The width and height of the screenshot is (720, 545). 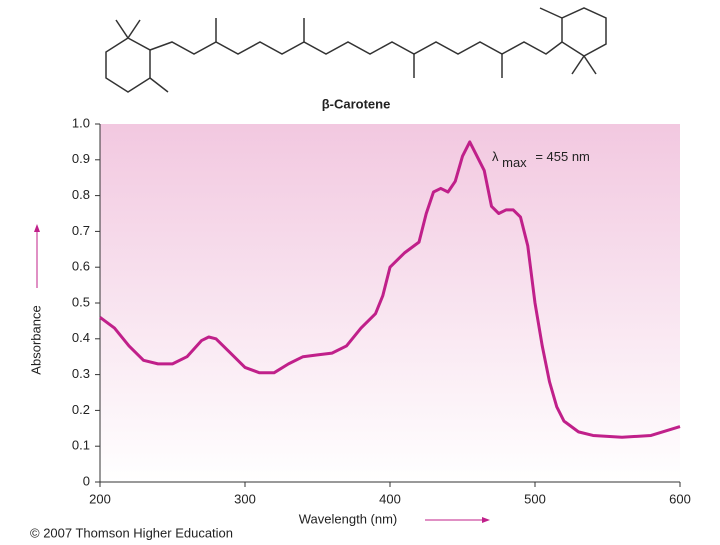 What do you see at coordinates (81, 266) in the screenshot?
I see `y-tick-label: 0.6` at bounding box center [81, 266].